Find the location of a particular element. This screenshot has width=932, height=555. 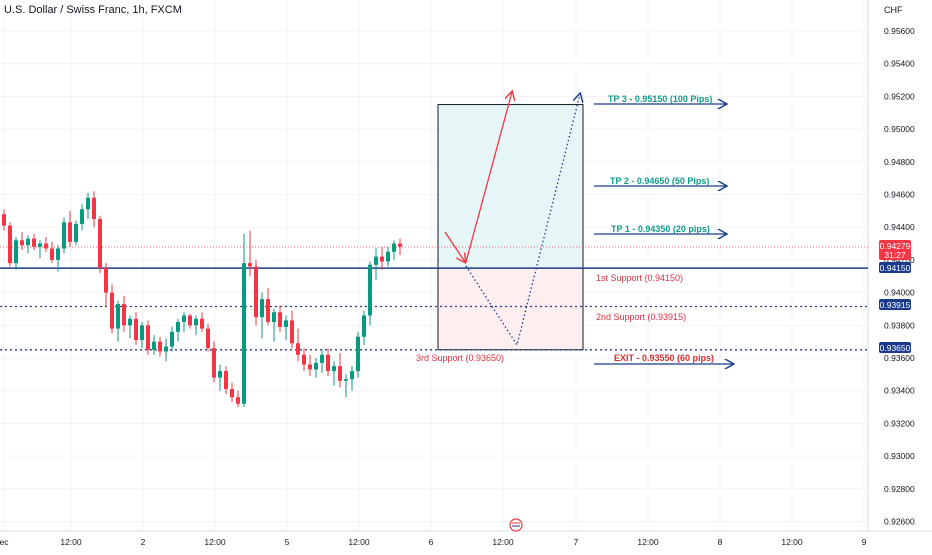

time-tick-label: 2 is located at coordinates (143, 542).